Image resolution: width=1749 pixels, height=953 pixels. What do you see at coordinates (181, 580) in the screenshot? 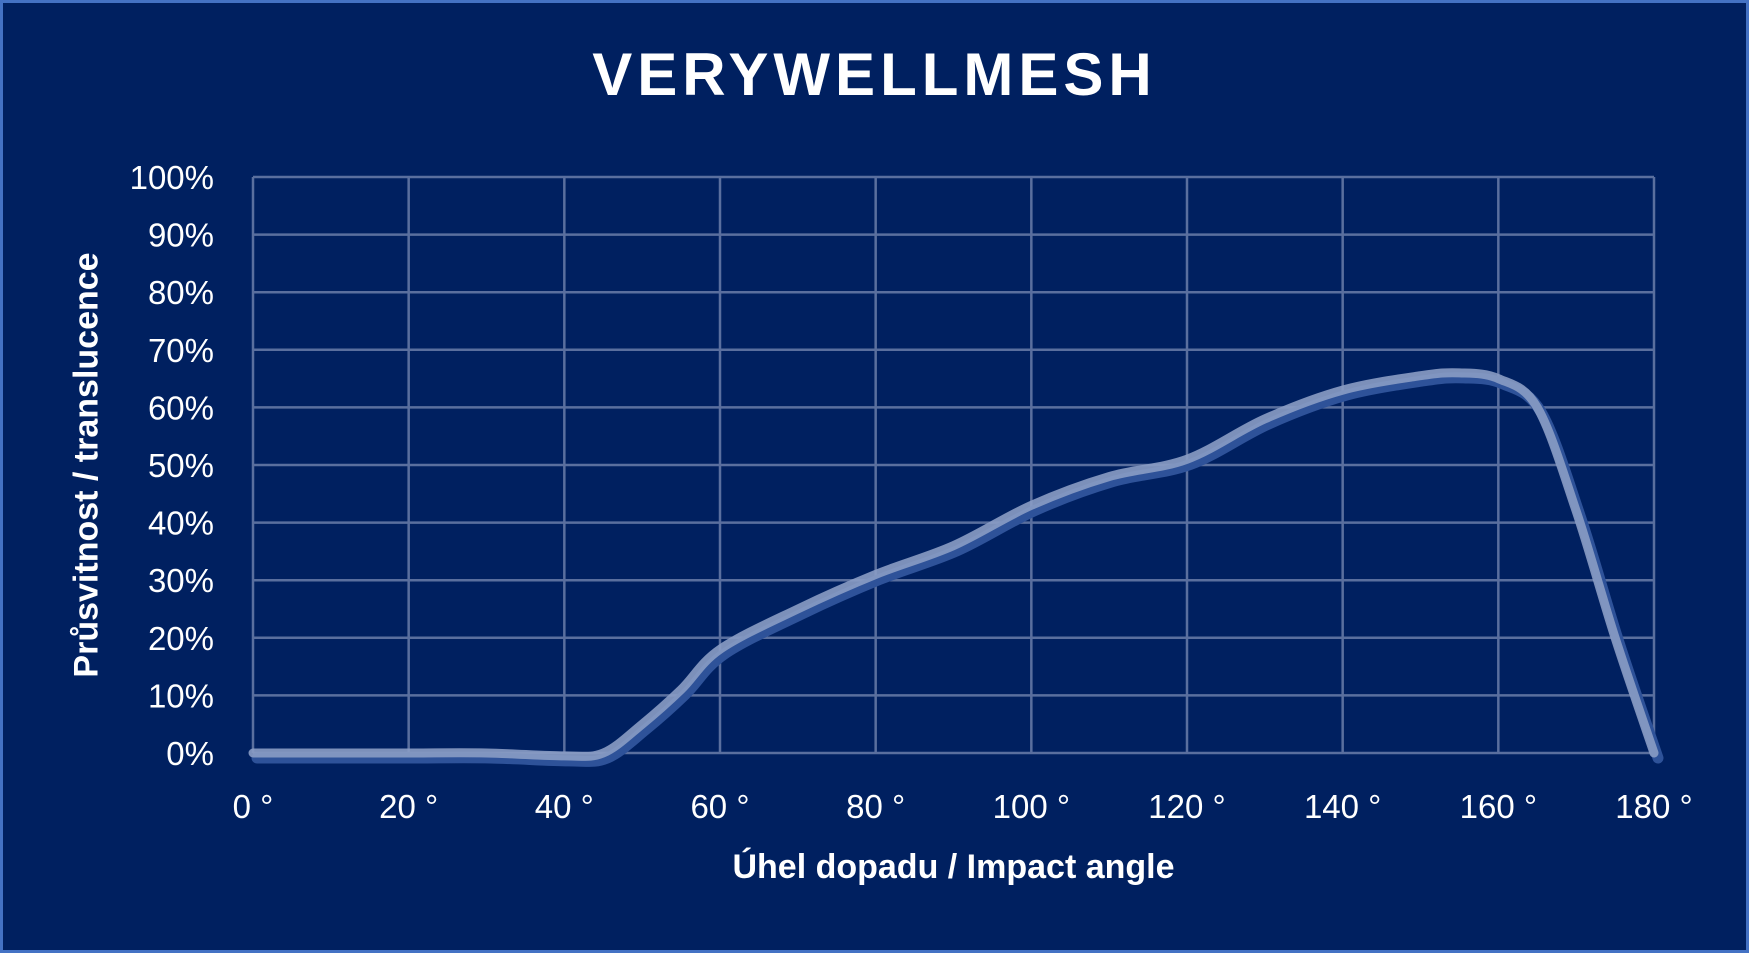
I see `y-tick-label: 30%` at bounding box center [181, 580].